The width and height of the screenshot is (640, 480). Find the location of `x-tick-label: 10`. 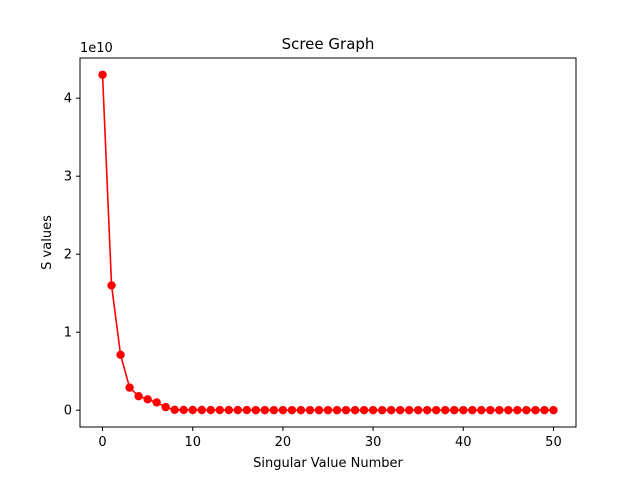

x-tick-label: 10 is located at coordinates (192, 442).